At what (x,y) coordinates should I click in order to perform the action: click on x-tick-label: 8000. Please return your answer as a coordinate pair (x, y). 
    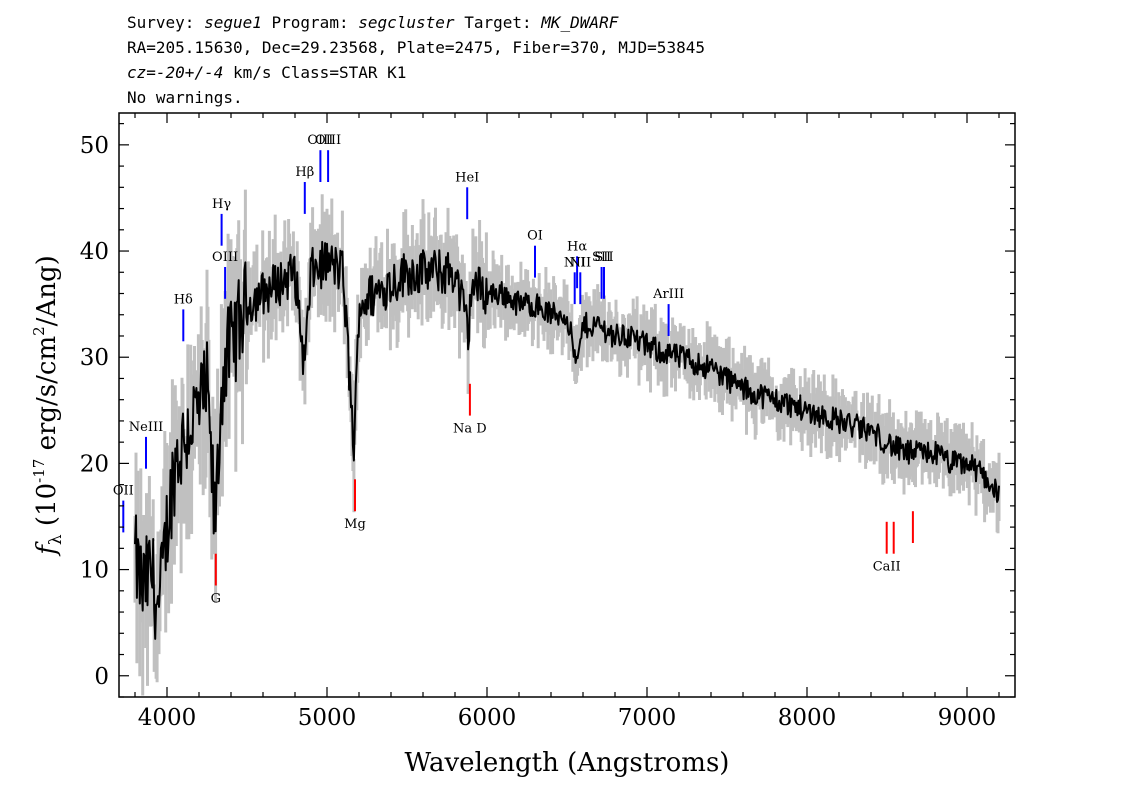
    Looking at the image, I should click on (807, 718).